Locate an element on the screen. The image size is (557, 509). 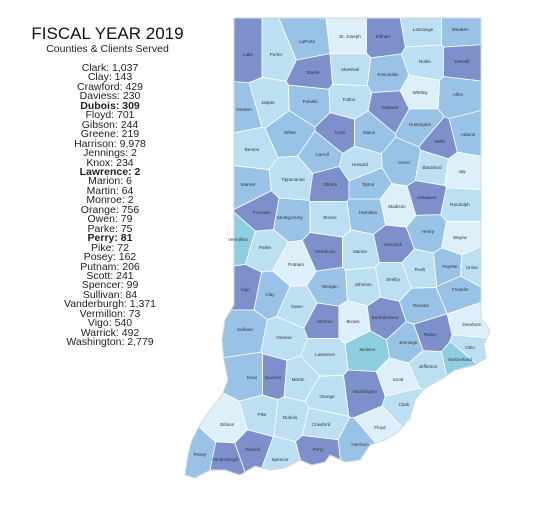
client-count: Putnam: 206 is located at coordinates (110, 266).